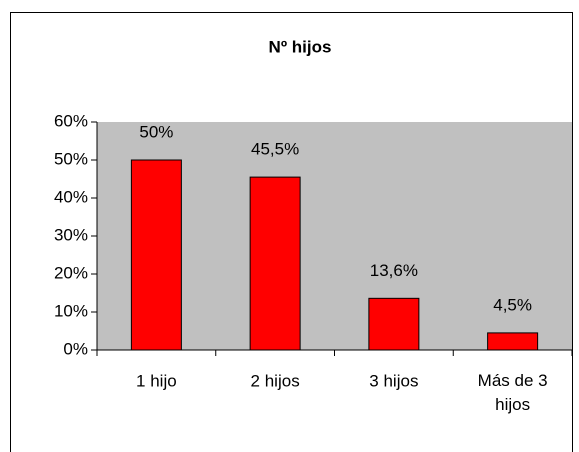 The height and width of the screenshot is (452, 579). Describe the element at coordinates (71, 196) in the screenshot. I see `y-tick-label: 40%` at that location.